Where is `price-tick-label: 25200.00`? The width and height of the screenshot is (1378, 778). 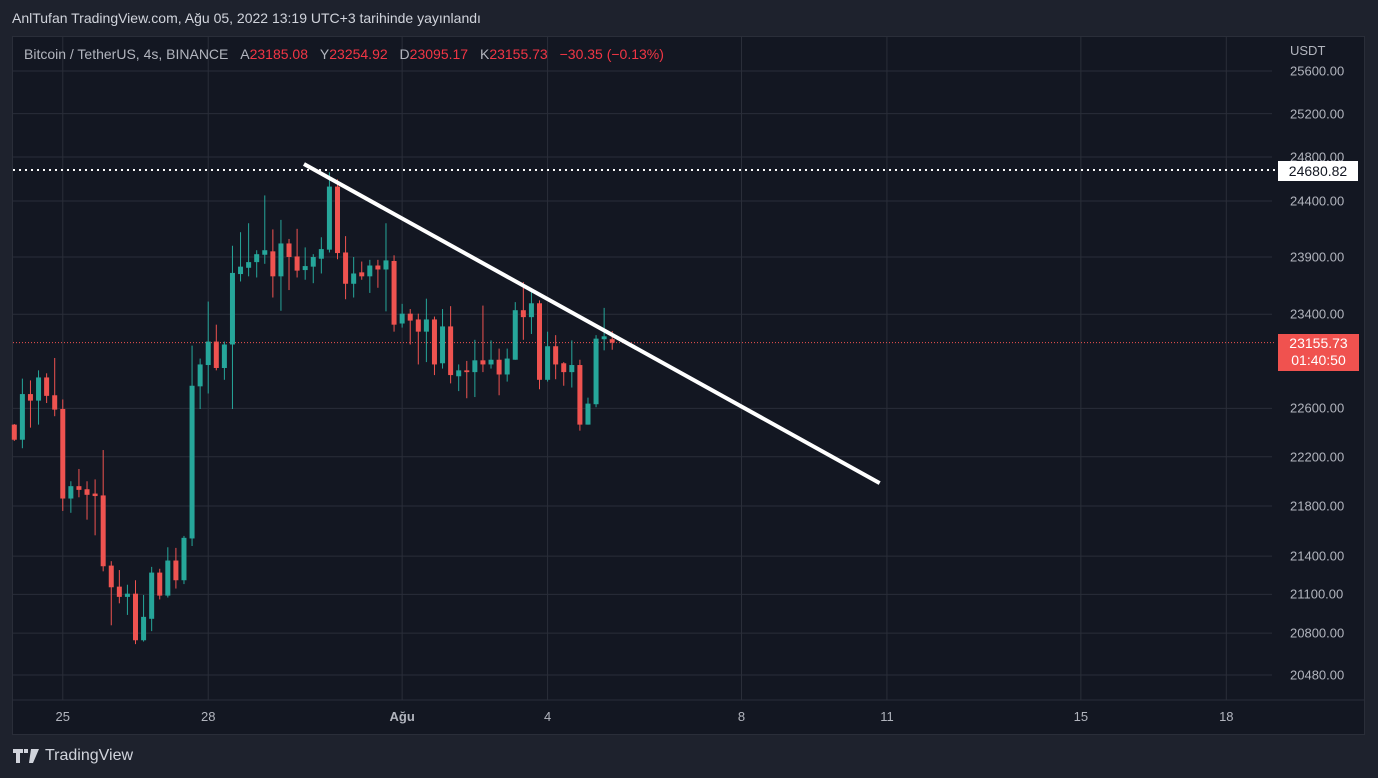
price-tick-label: 25200.00 is located at coordinates (1317, 114).